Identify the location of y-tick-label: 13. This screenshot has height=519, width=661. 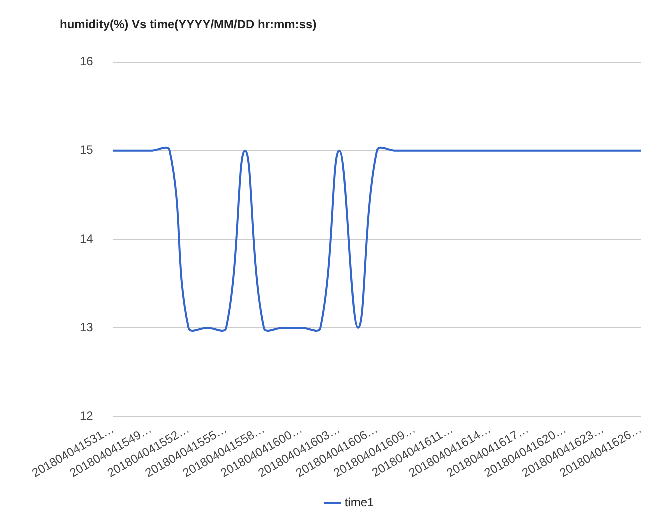
(87, 327).